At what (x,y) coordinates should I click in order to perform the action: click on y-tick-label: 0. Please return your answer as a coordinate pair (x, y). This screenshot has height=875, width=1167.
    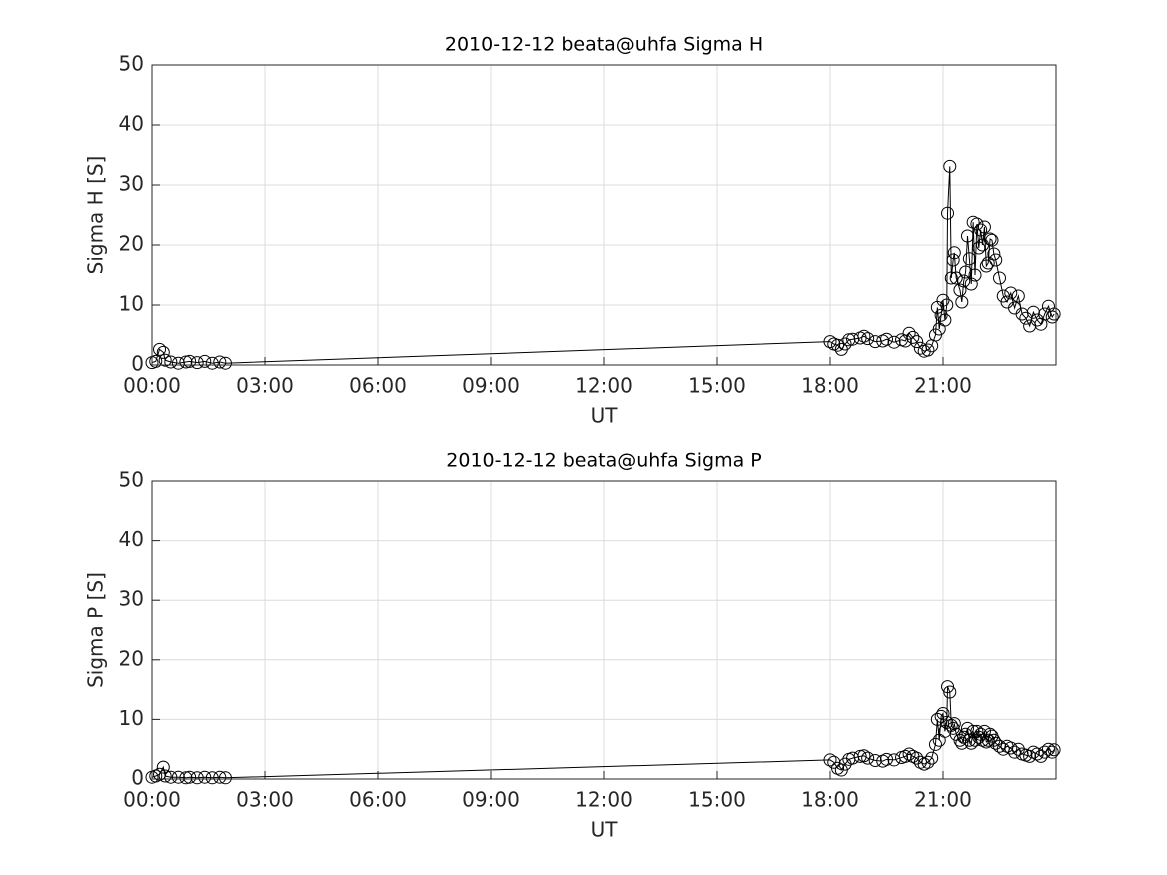
    Looking at the image, I should click on (137, 364).